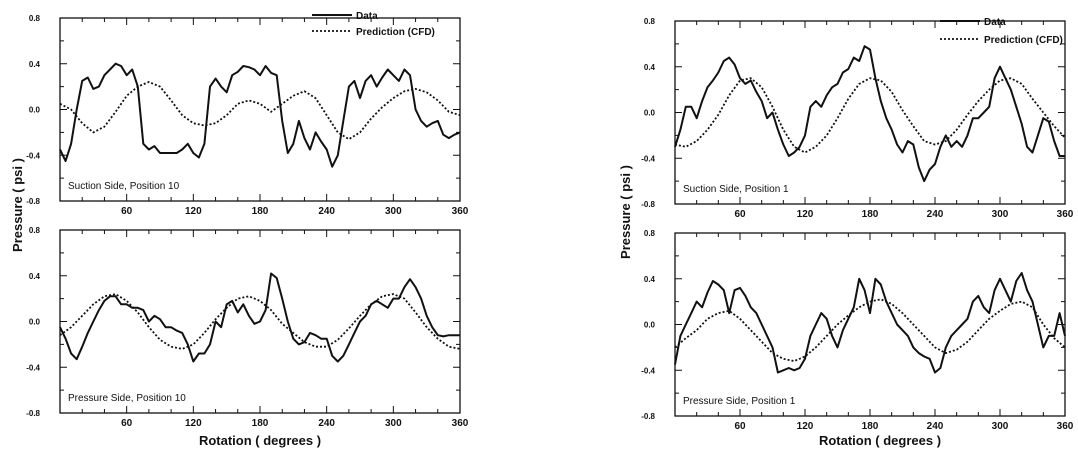 The height and width of the screenshot is (452, 1078). Describe the element at coordinates (17, 205) in the screenshot. I see `y-axis-label-left: Pressure ( psi )` at that location.